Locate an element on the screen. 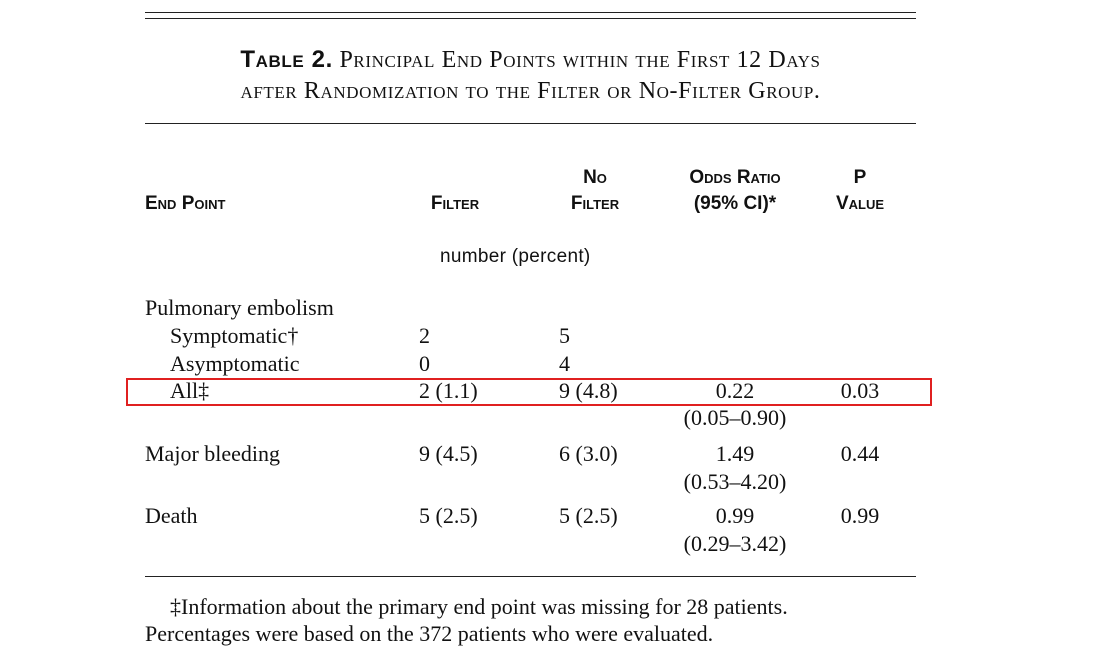  cell-symptomatic-filter: 2 is located at coordinates (424, 335).